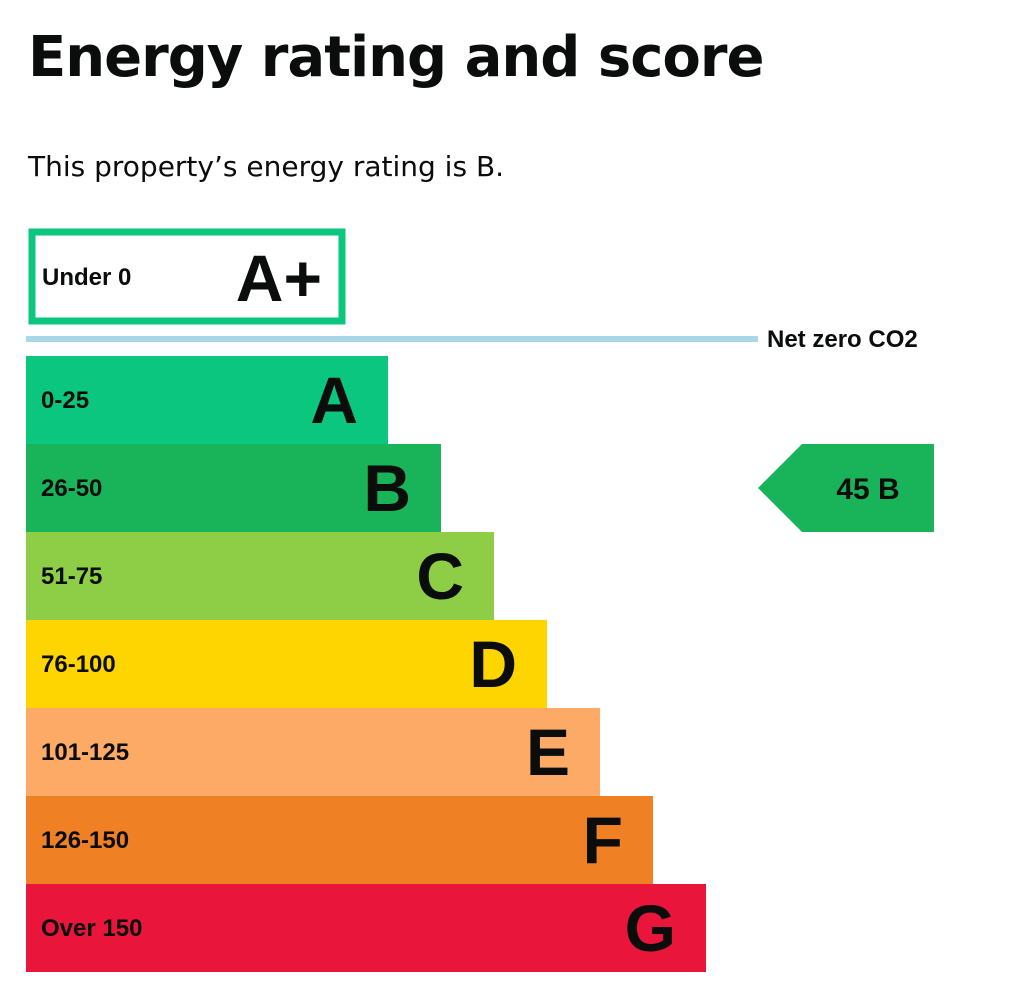 The height and width of the screenshot is (1005, 1024). What do you see at coordinates (650, 928) in the screenshot?
I see `band-letter: G` at bounding box center [650, 928].